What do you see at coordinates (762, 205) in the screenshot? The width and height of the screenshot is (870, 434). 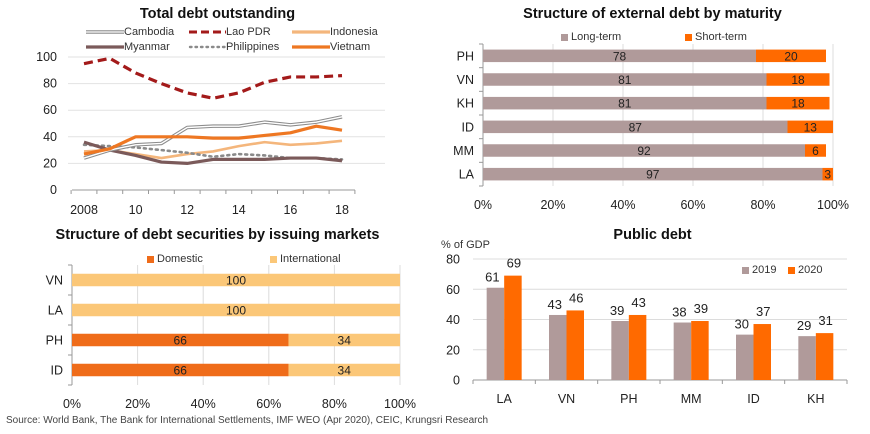 I see `x-tick-label: 80%` at bounding box center [762, 205].